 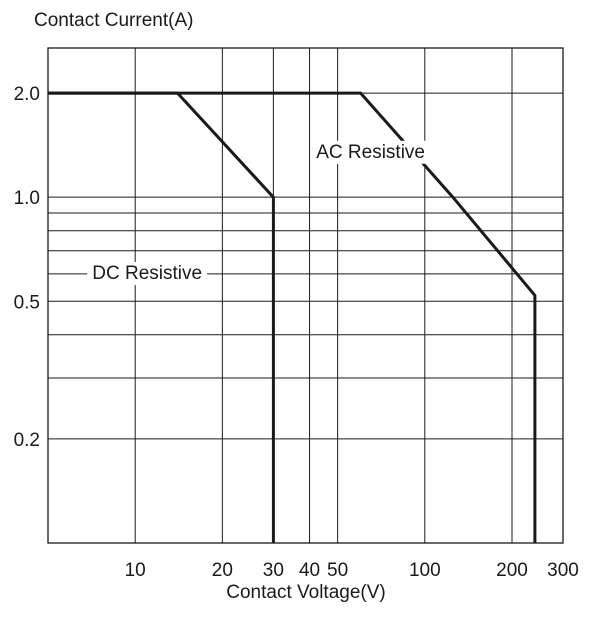 I want to click on series-labels: DC Resistive AC Resistive, so click(x=259, y=212).